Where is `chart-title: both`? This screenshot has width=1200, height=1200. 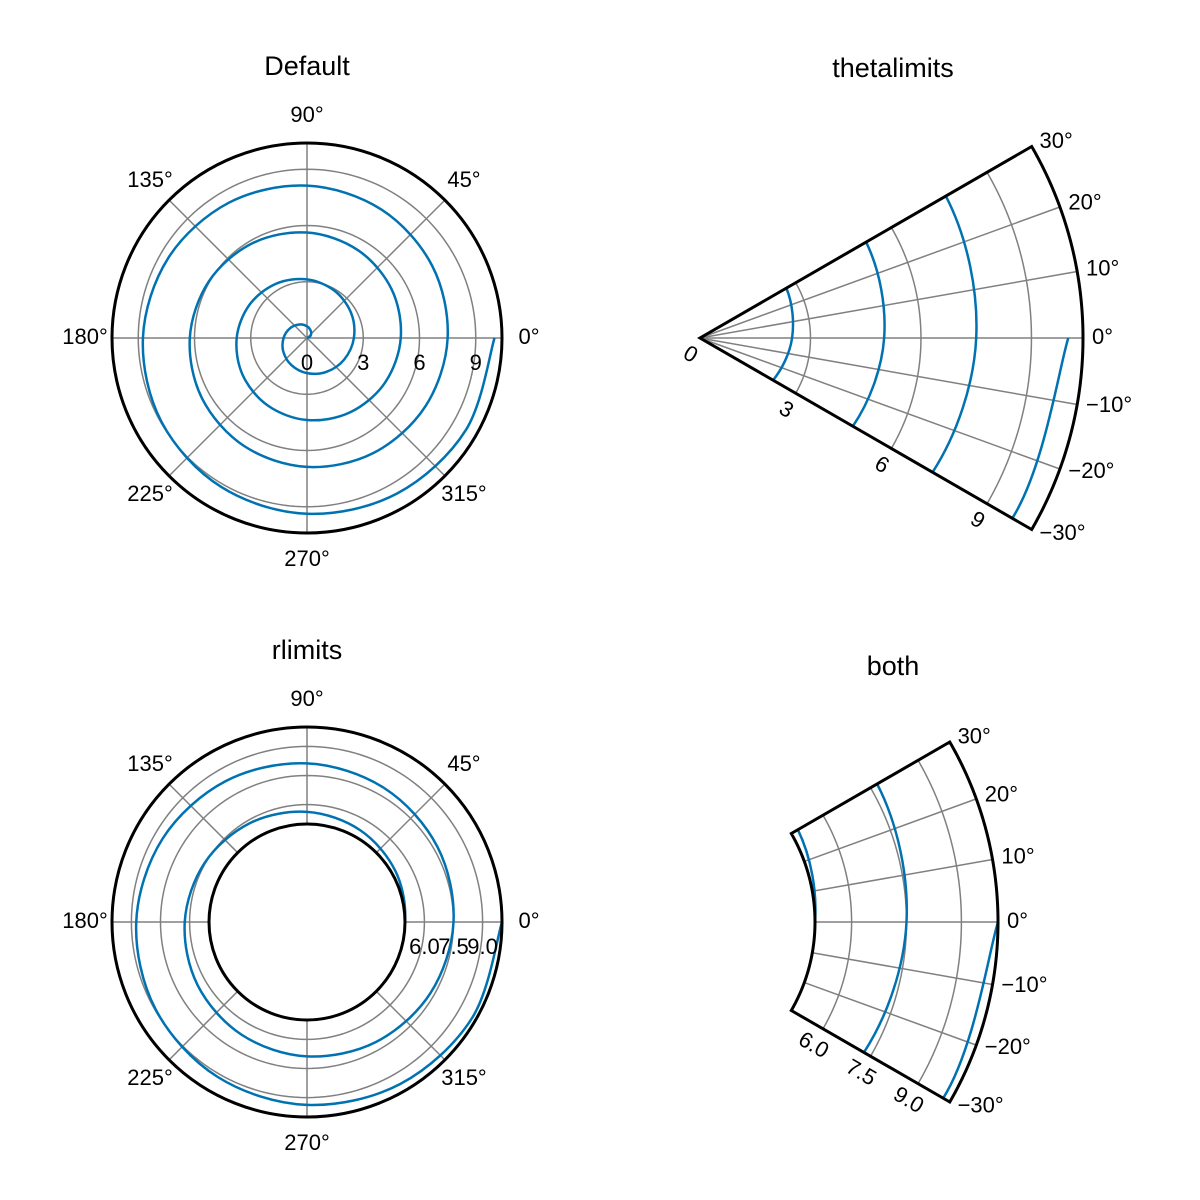 chart-title: both is located at coordinates (893, 666).